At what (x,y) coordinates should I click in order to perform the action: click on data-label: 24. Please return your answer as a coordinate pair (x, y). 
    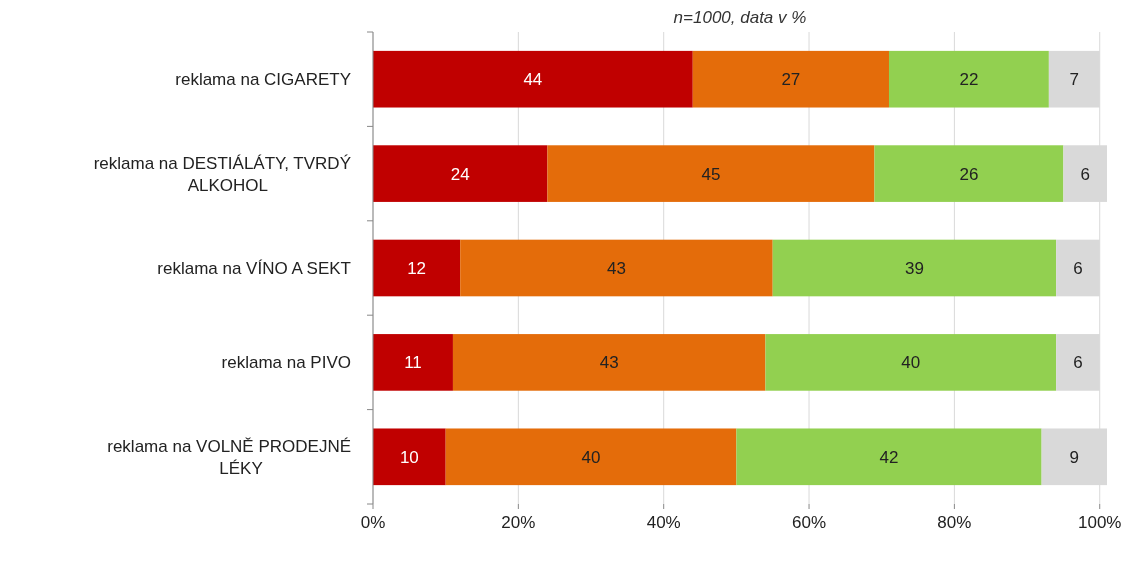
    Looking at the image, I should click on (460, 174).